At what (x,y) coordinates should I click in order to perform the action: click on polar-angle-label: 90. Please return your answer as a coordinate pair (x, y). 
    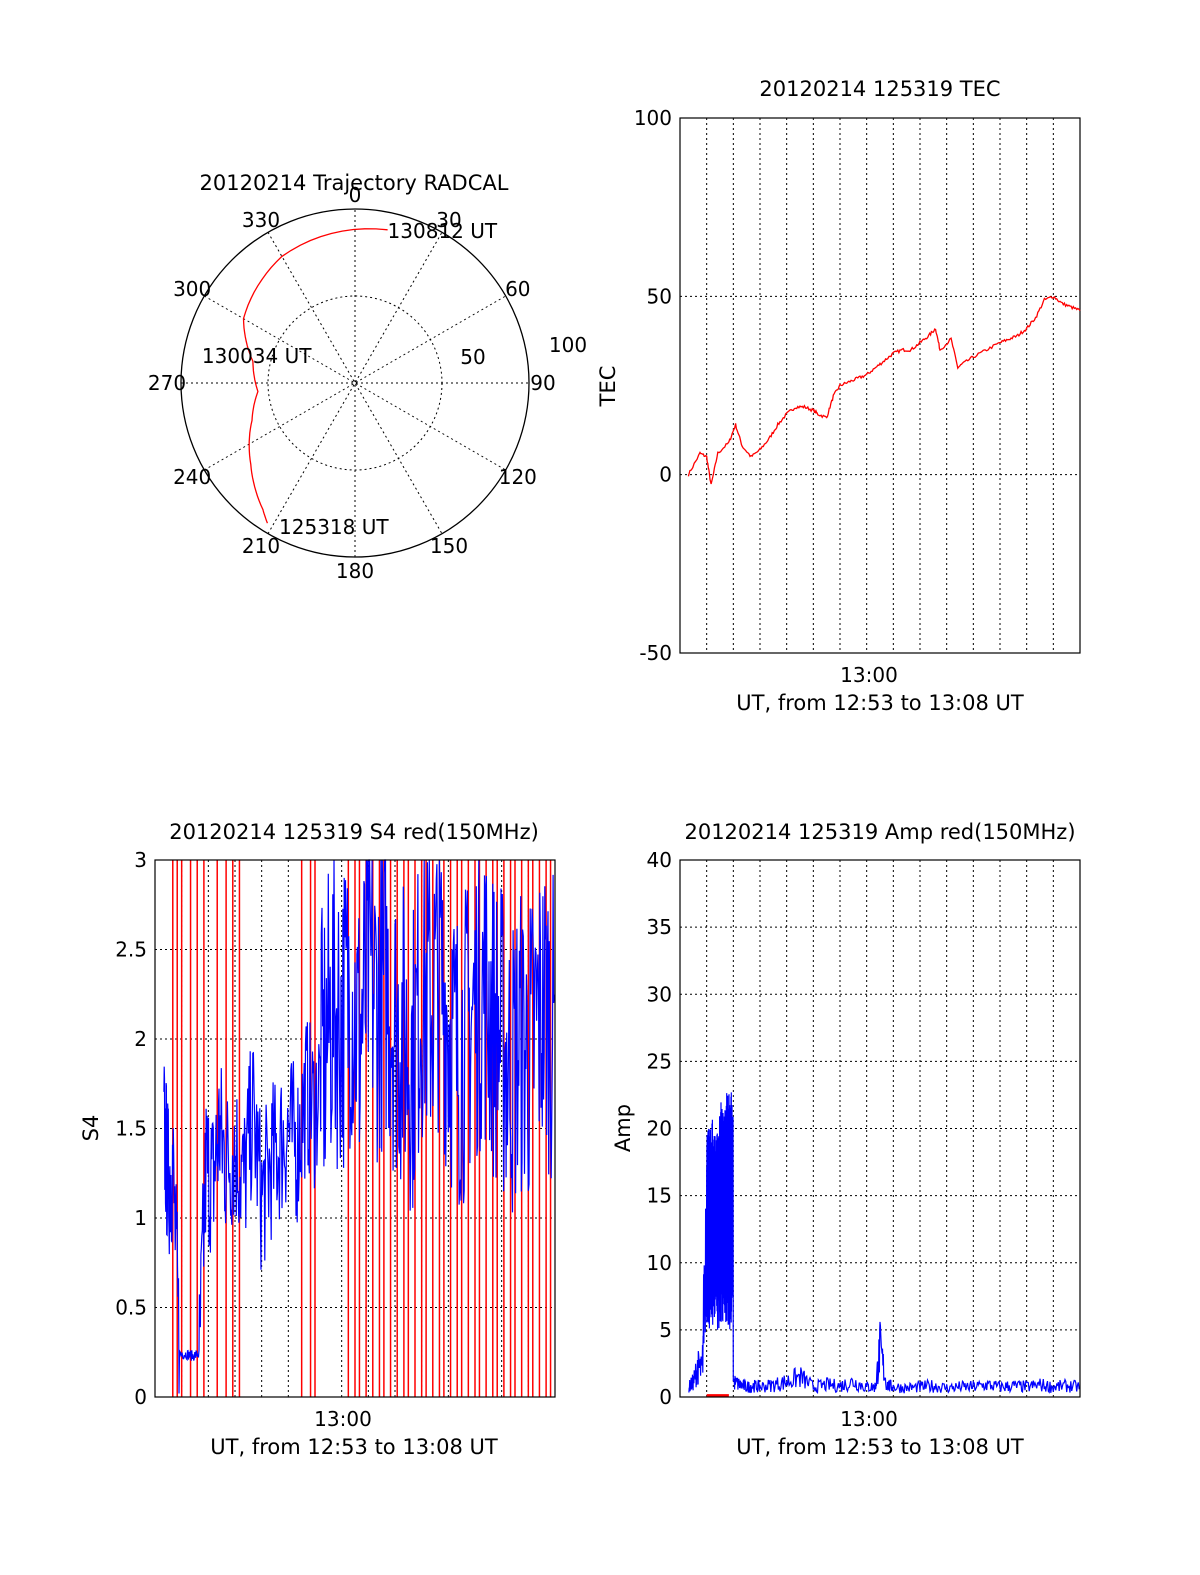
    Looking at the image, I should click on (542, 383).